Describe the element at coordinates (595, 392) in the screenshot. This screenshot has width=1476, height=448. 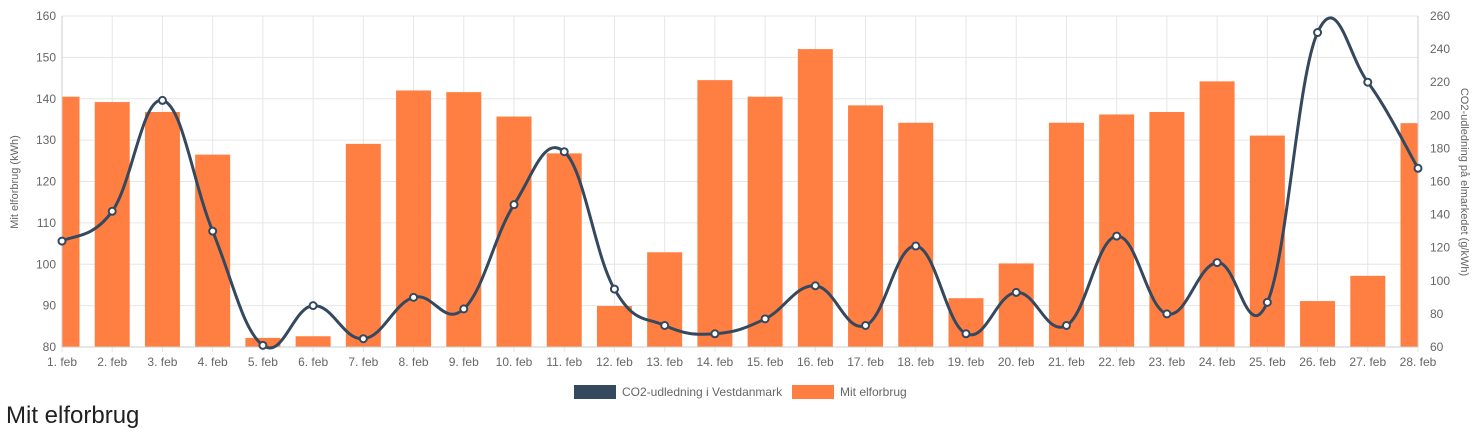
I see `legend-swatch-co2` at that location.